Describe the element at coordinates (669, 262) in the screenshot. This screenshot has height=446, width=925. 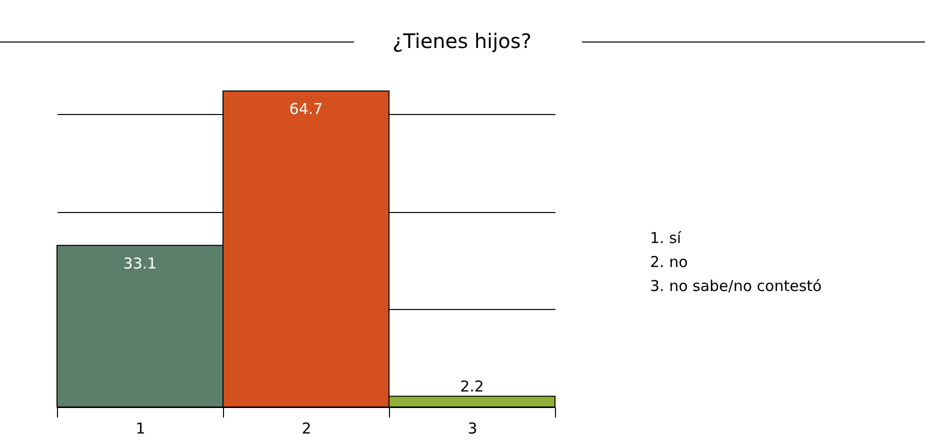
I see `text: 2. no` at that location.